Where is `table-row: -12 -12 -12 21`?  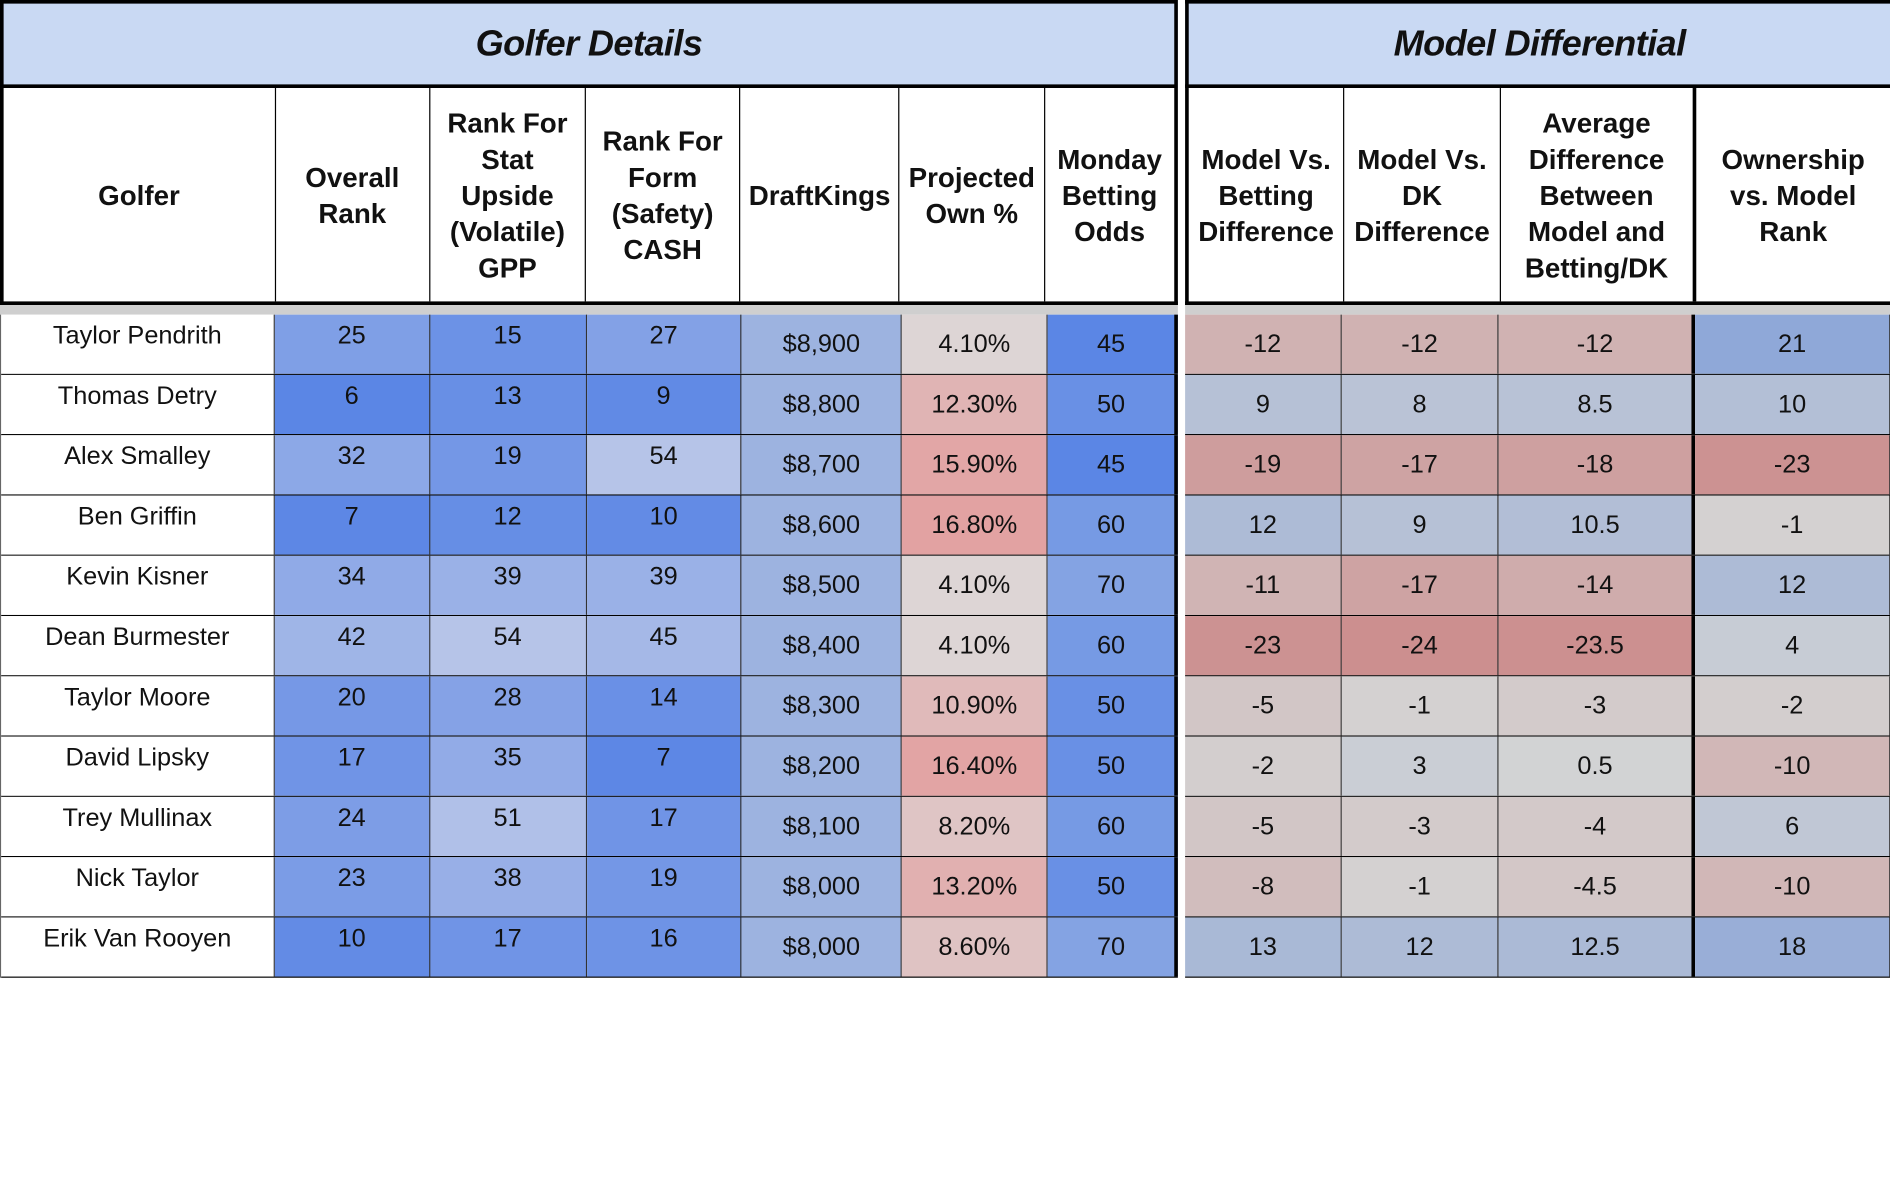
table-row: -12 -12 -12 21 is located at coordinates (1537, 344).